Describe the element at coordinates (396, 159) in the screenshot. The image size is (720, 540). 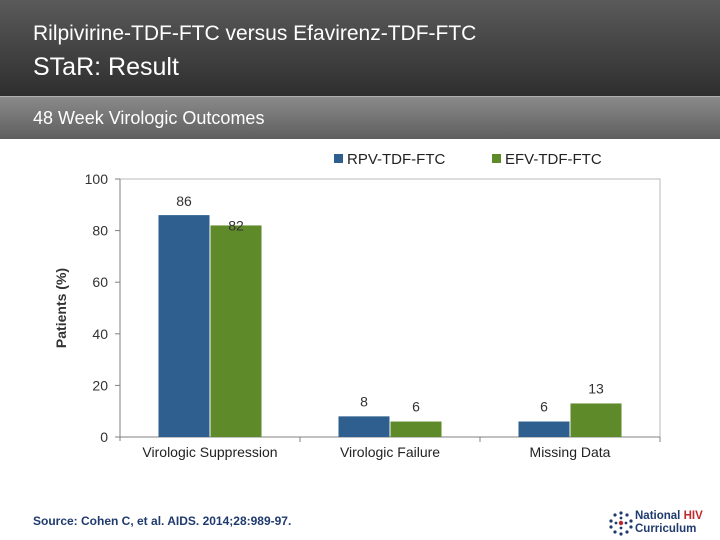
I see `legend-label: RPV-TDF-FTC` at that location.